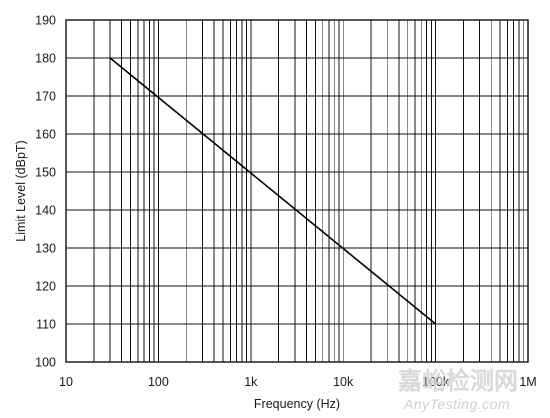  Describe the element at coordinates (158, 382) in the screenshot. I see `x-tick-label: 100` at that location.